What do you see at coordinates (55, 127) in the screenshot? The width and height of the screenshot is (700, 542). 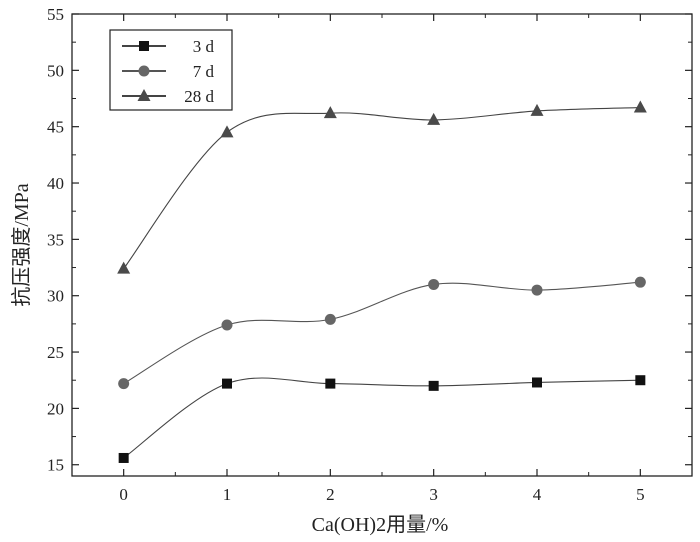 I see `y-tick-label: 45` at bounding box center [55, 127].